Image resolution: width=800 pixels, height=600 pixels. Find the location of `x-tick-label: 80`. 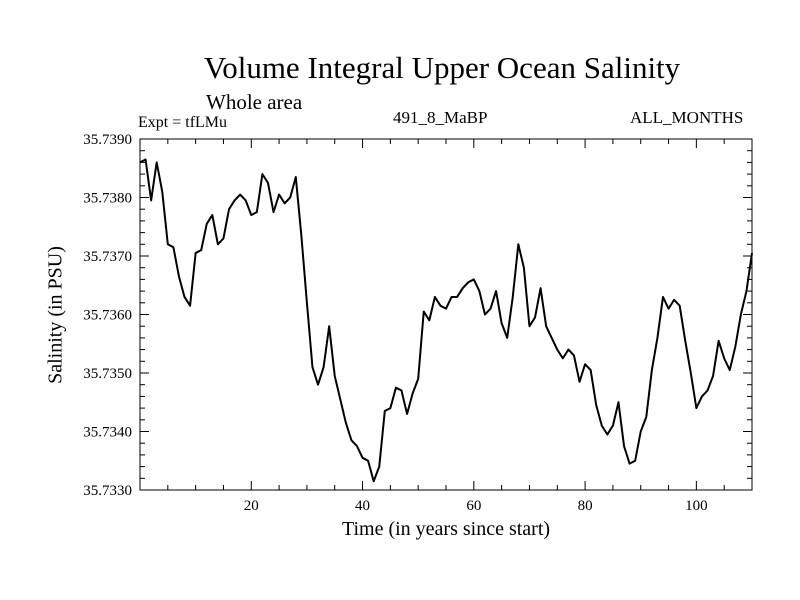

x-tick-label: 80 is located at coordinates (585, 506).